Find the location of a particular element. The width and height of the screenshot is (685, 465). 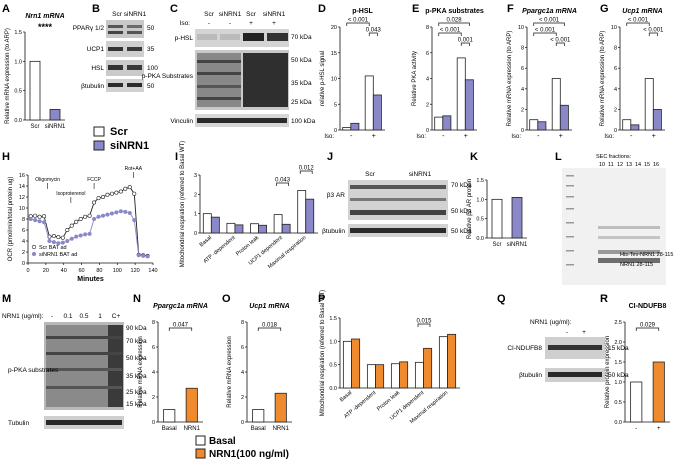

xtick-label-H-4: 80 is located at coordinates (99, 271).